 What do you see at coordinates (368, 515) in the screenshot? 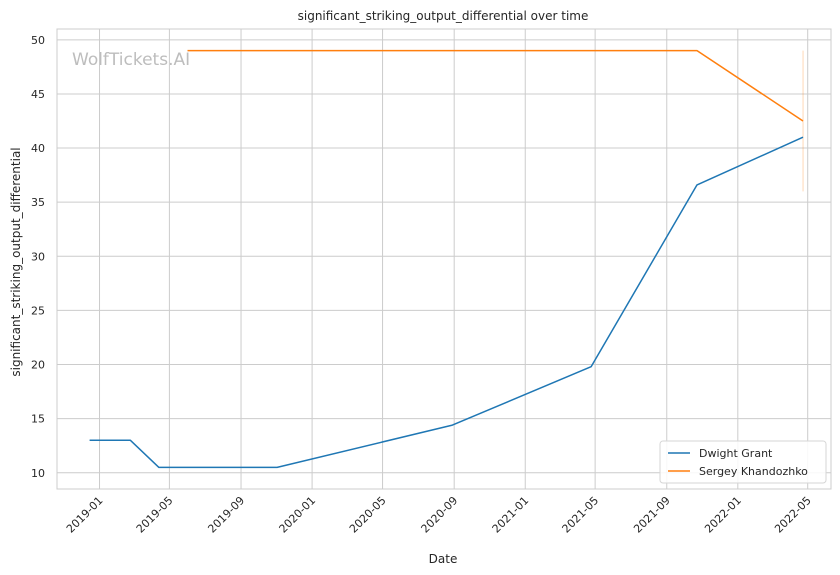
I see `x-tick-label: 2020-05` at bounding box center [368, 515].